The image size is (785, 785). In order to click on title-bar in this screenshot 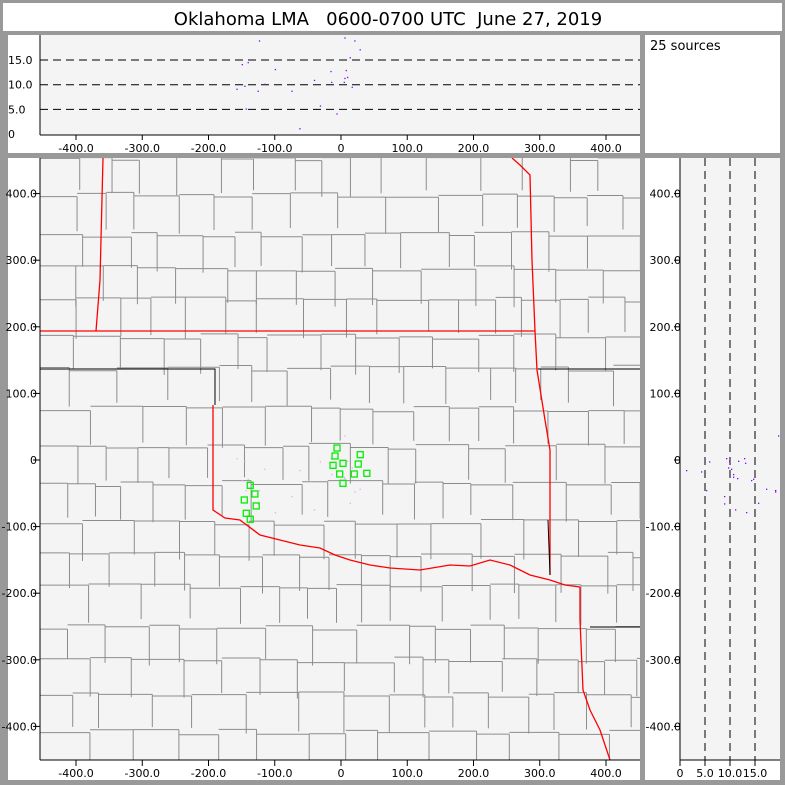, I will do `click(392, 17)`.